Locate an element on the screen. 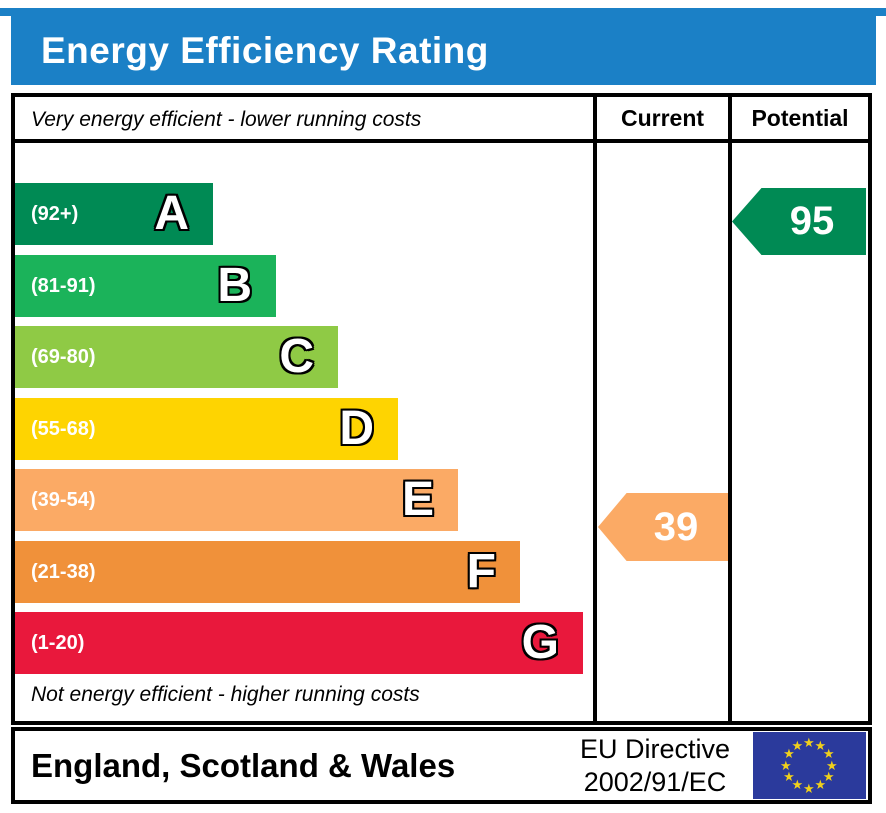 This screenshot has width=886, height=813. band-letter: E is located at coordinates (417, 499).